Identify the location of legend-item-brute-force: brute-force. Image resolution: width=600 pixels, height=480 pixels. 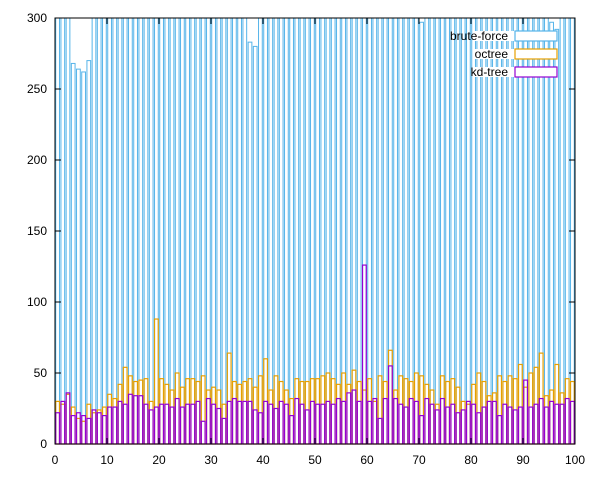
(504, 36).